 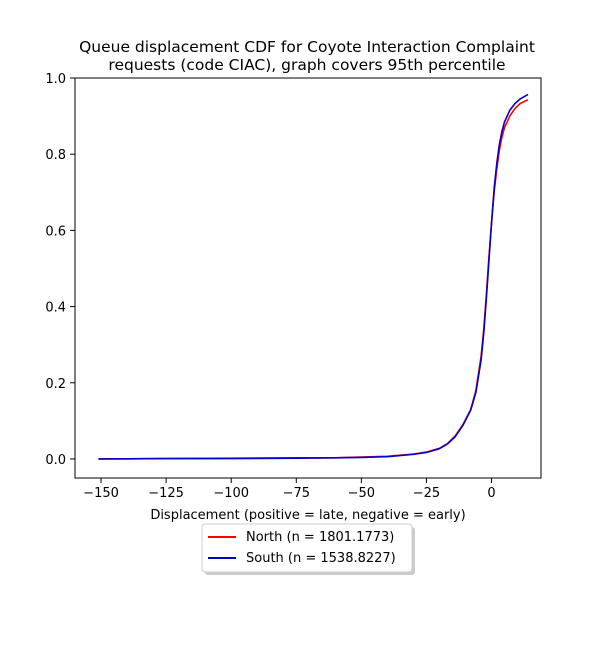 What do you see at coordinates (321, 558) in the screenshot?
I see `legend-label-south: South (n = 1538.8227)` at bounding box center [321, 558].